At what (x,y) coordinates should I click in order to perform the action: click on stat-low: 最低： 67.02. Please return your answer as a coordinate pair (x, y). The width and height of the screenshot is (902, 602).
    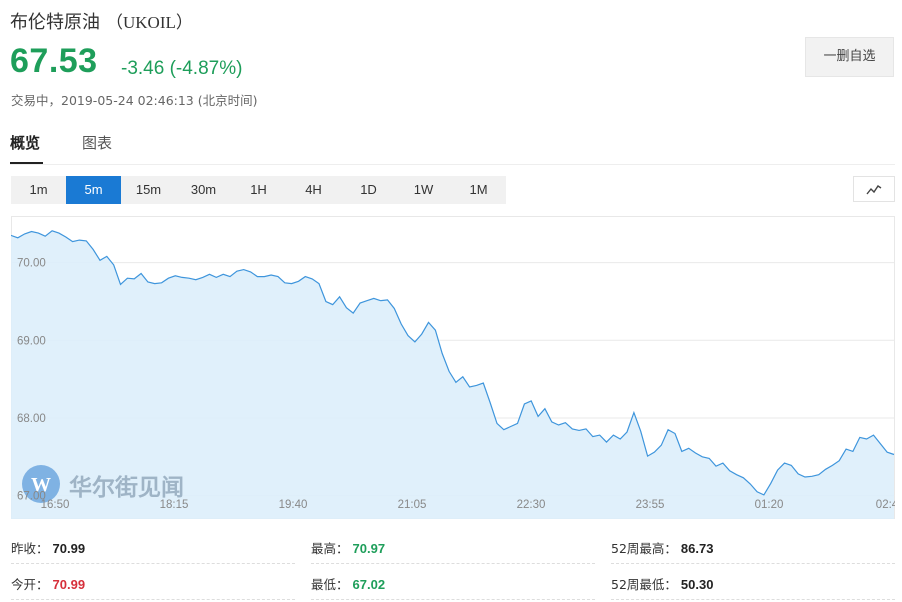
    Looking at the image, I should click on (348, 583).